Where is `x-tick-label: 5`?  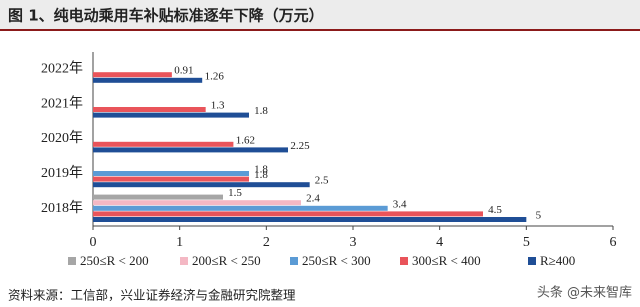 x-tick-label: 5 is located at coordinates (526, 242).